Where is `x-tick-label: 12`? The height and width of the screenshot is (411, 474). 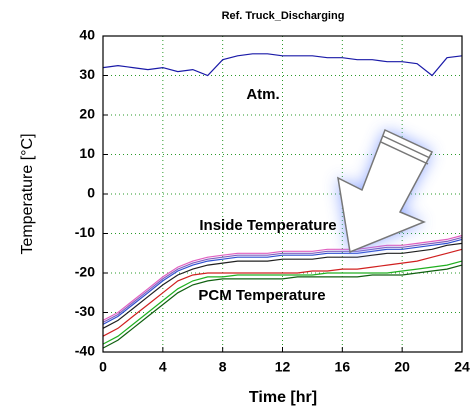
x-tick-label: 12 is located at coordinates (283, 367).